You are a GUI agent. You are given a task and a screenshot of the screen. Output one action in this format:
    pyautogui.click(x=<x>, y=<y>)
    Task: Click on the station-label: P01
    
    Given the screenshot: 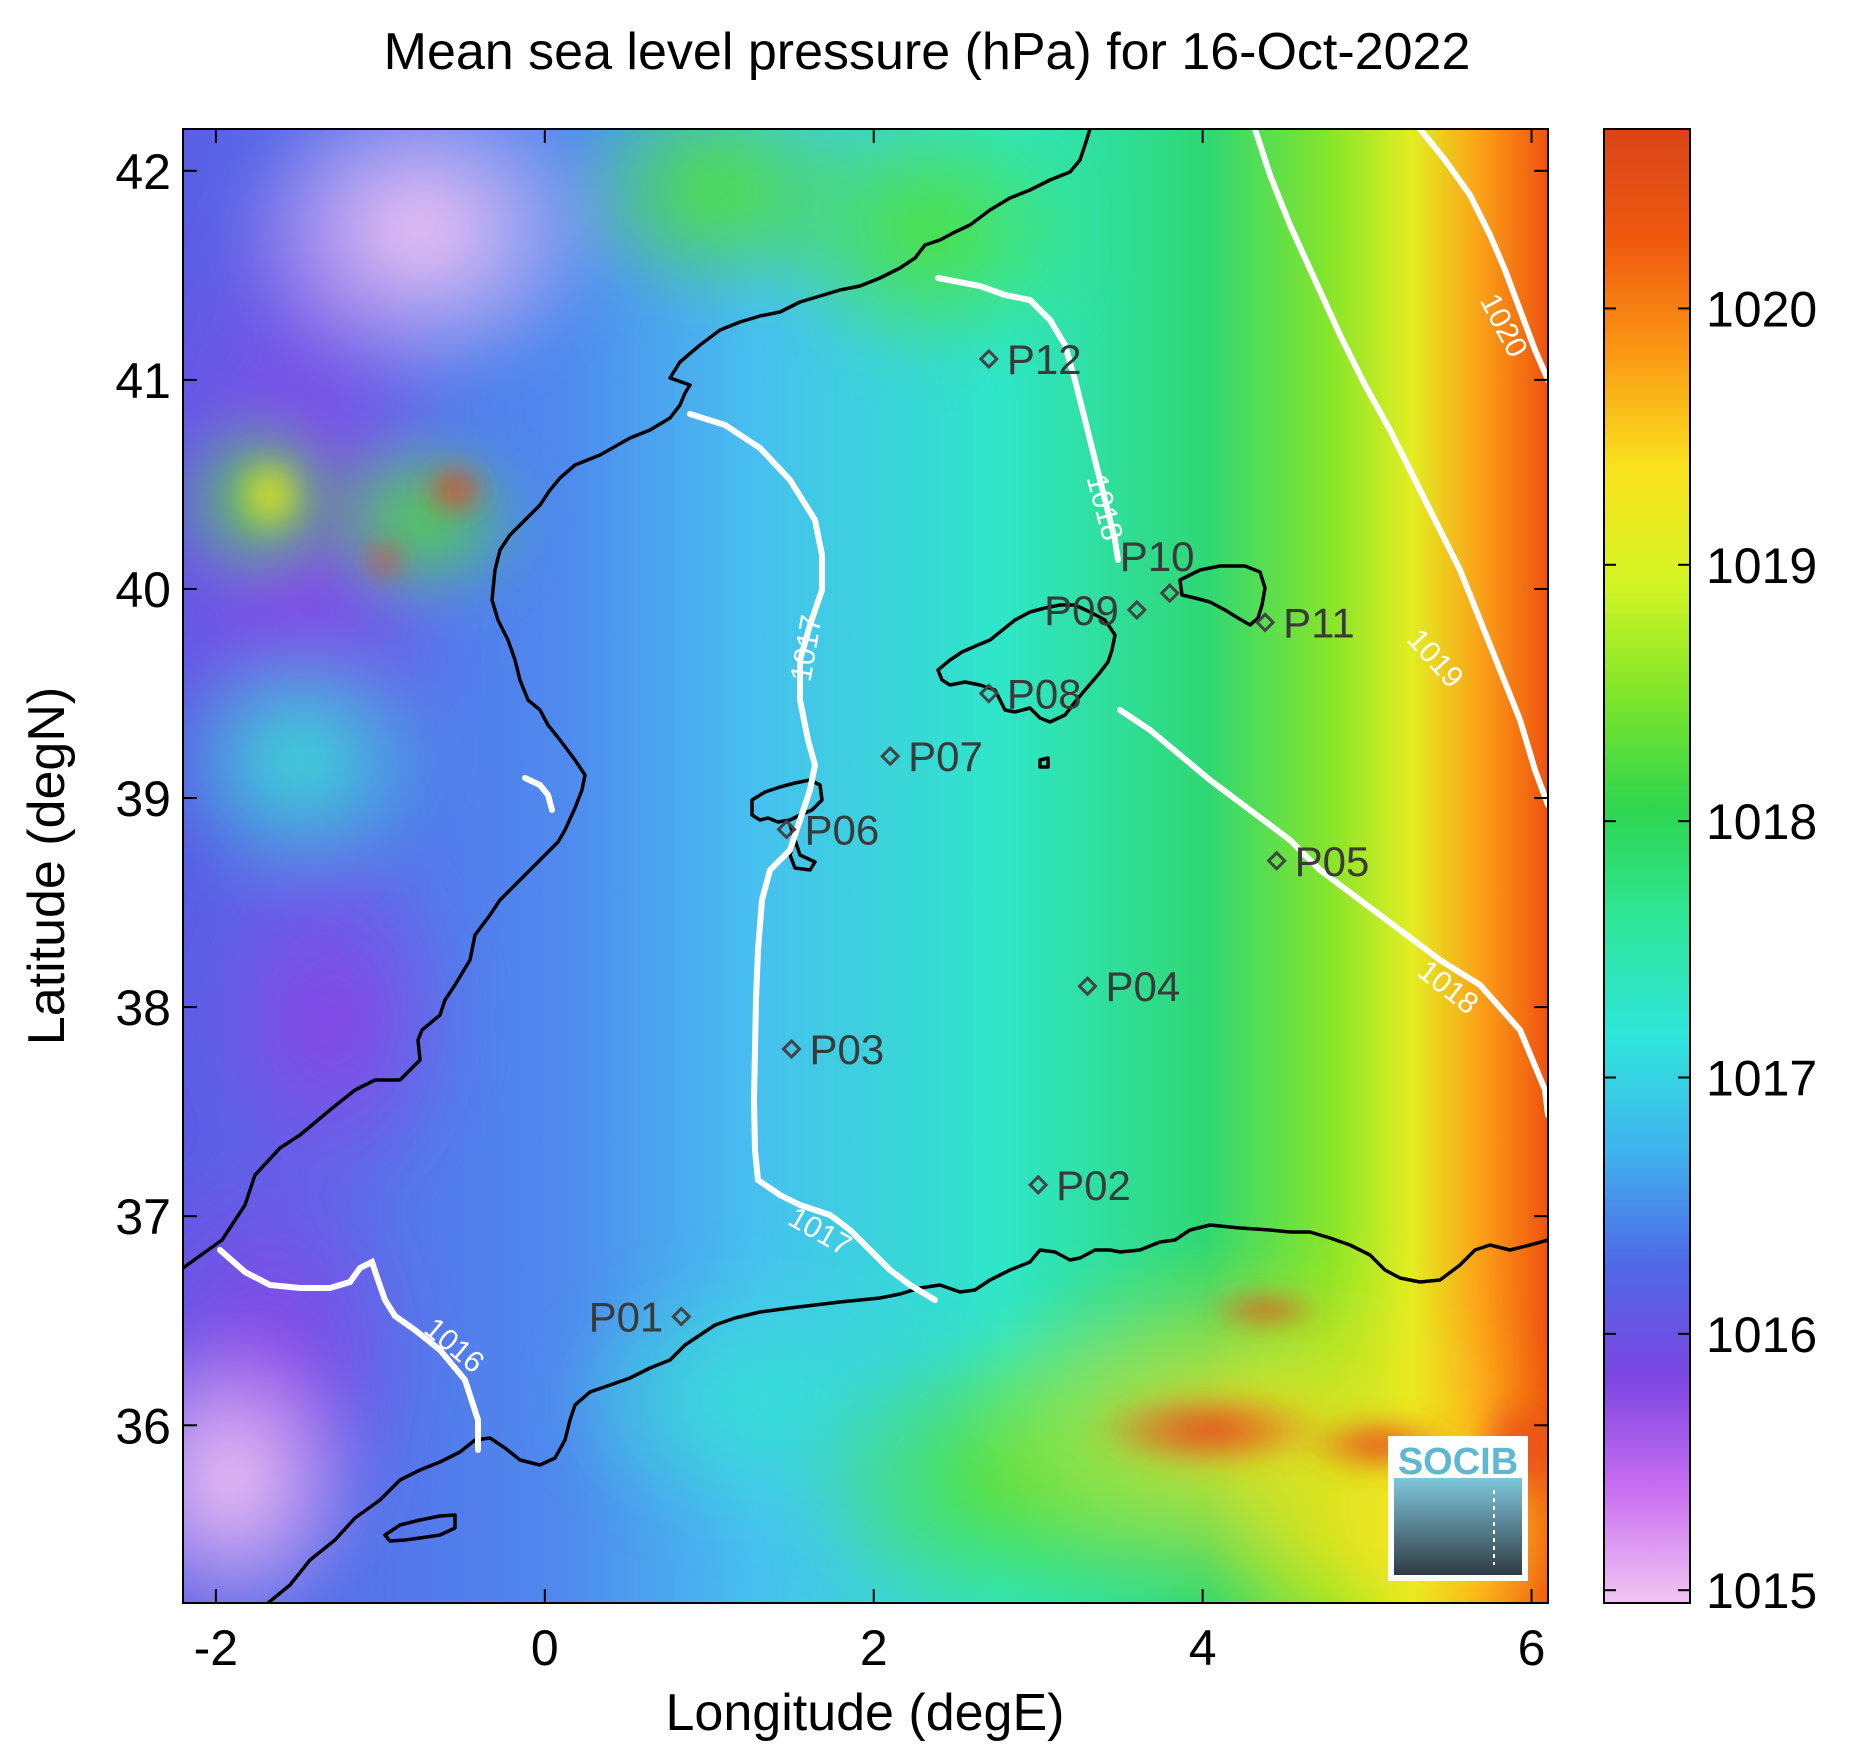 What is the action you would take?
    pyautogui.click(x=626, y=1317)
    